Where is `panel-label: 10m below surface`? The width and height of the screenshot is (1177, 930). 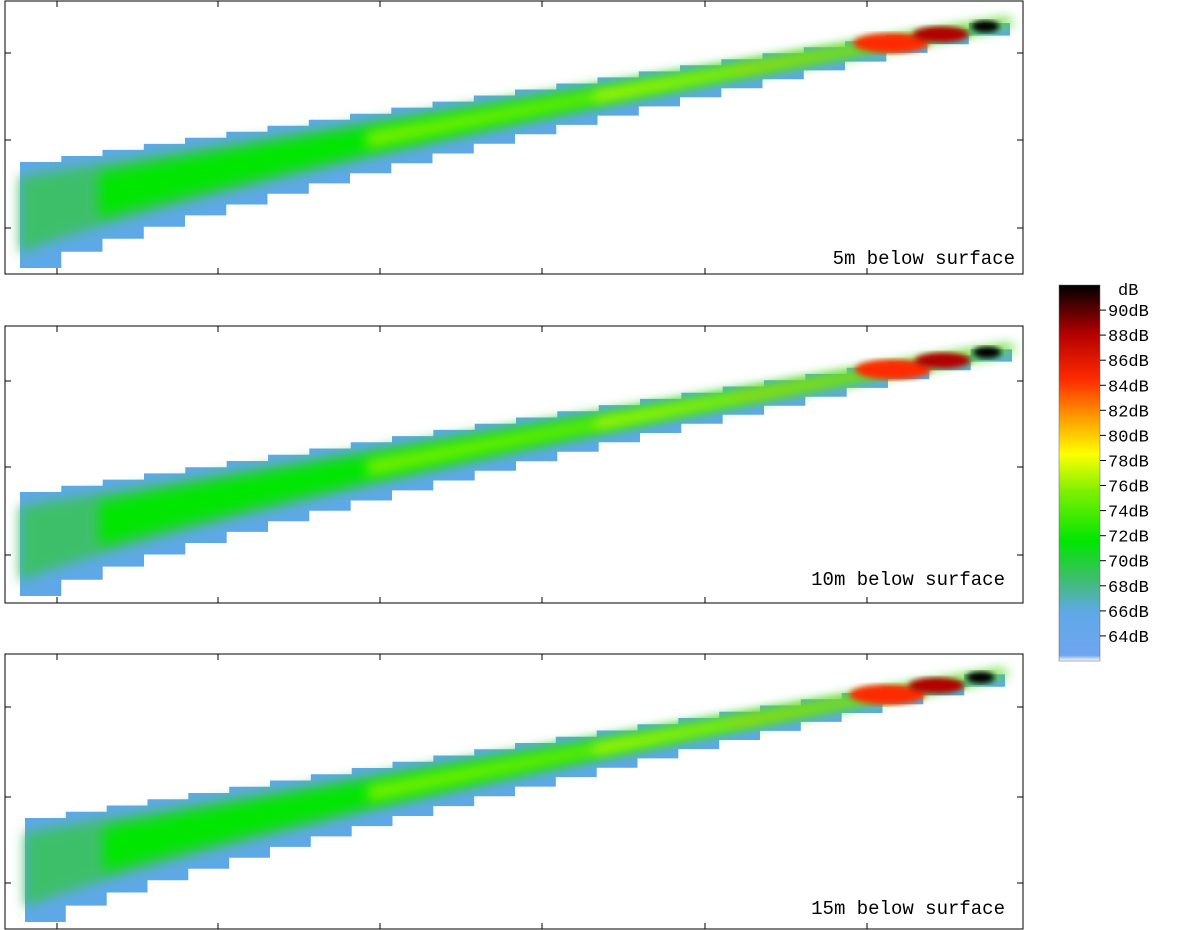 panel-label: 10m below surface is located at coordinates (908, 580).